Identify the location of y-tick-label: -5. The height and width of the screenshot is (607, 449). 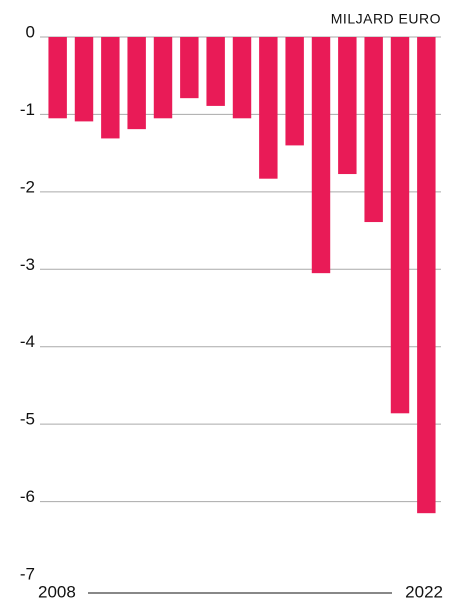
(27, 419).